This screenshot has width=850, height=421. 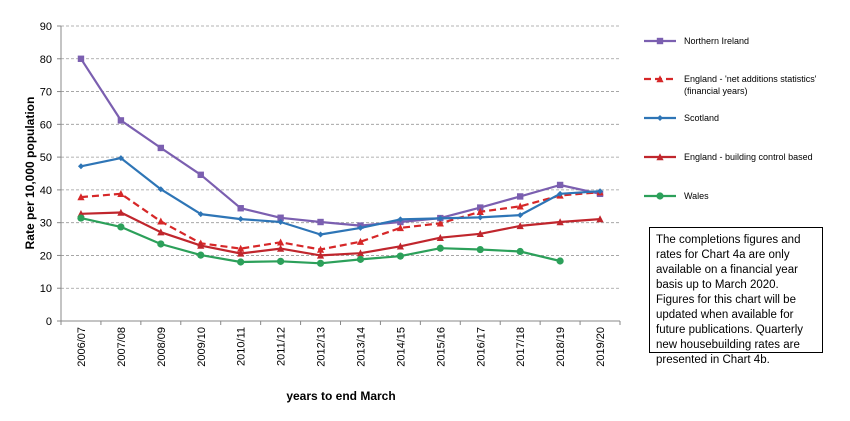 What do you see at coordinates (681, 118) in the screenshot?
I see `legend-item: Scotland` at bounding box center [681, 118].